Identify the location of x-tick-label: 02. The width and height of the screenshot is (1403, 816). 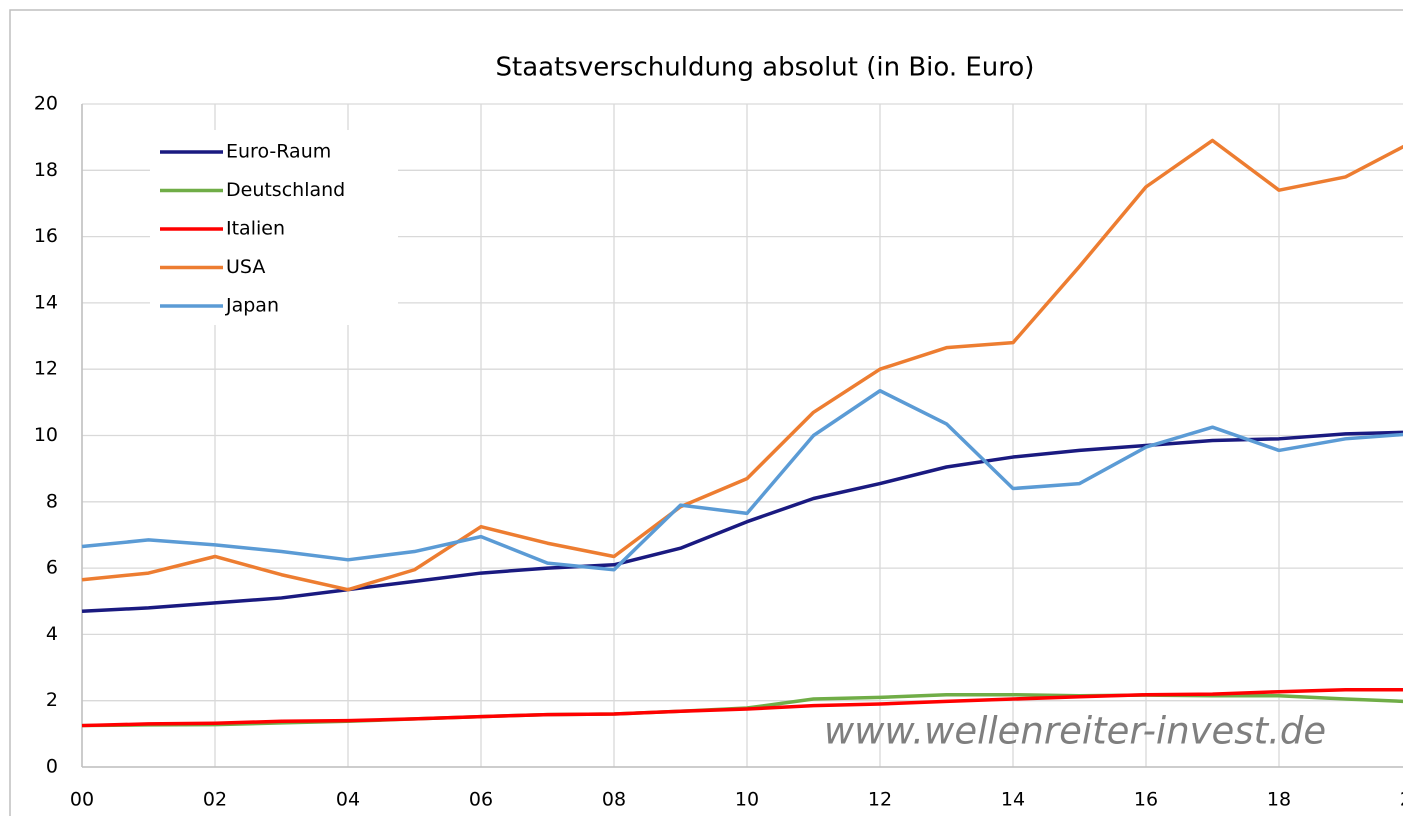
(215, 800).